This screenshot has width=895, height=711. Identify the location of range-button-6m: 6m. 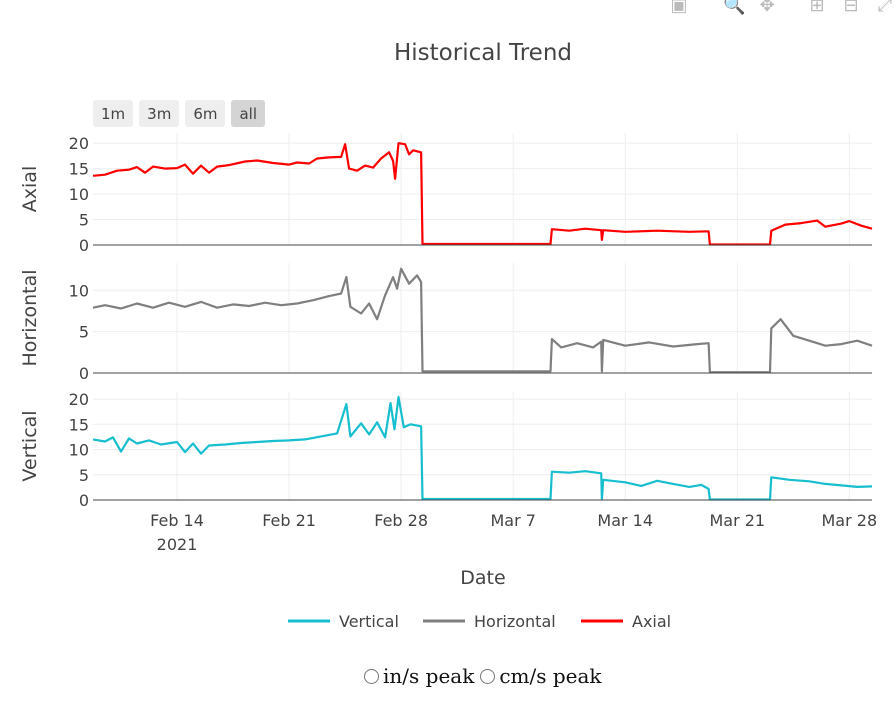
(205, 113).